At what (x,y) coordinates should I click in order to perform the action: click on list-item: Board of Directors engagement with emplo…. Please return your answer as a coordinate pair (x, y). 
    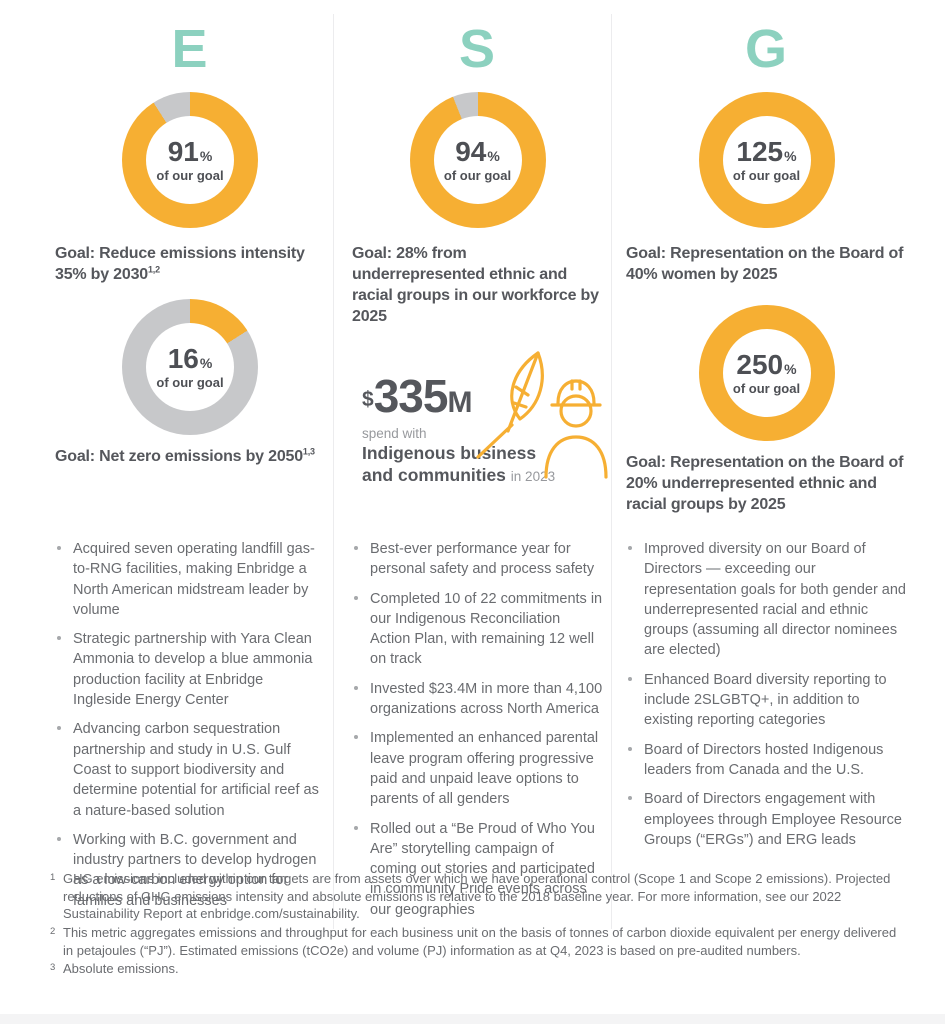
    Looking at the image, I should click on (766, 819).